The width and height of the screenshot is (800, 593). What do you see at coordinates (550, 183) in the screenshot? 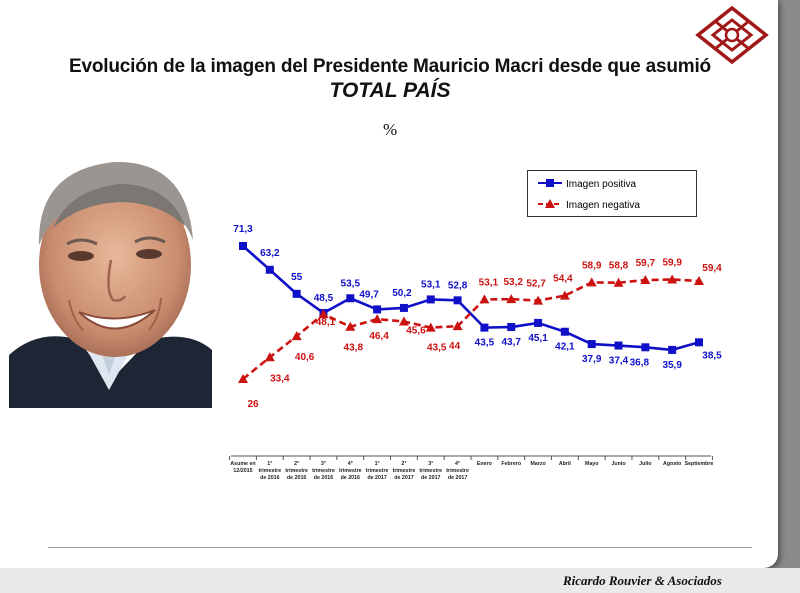
I see `legend-positive-marker` at bounding box center [550, 183].